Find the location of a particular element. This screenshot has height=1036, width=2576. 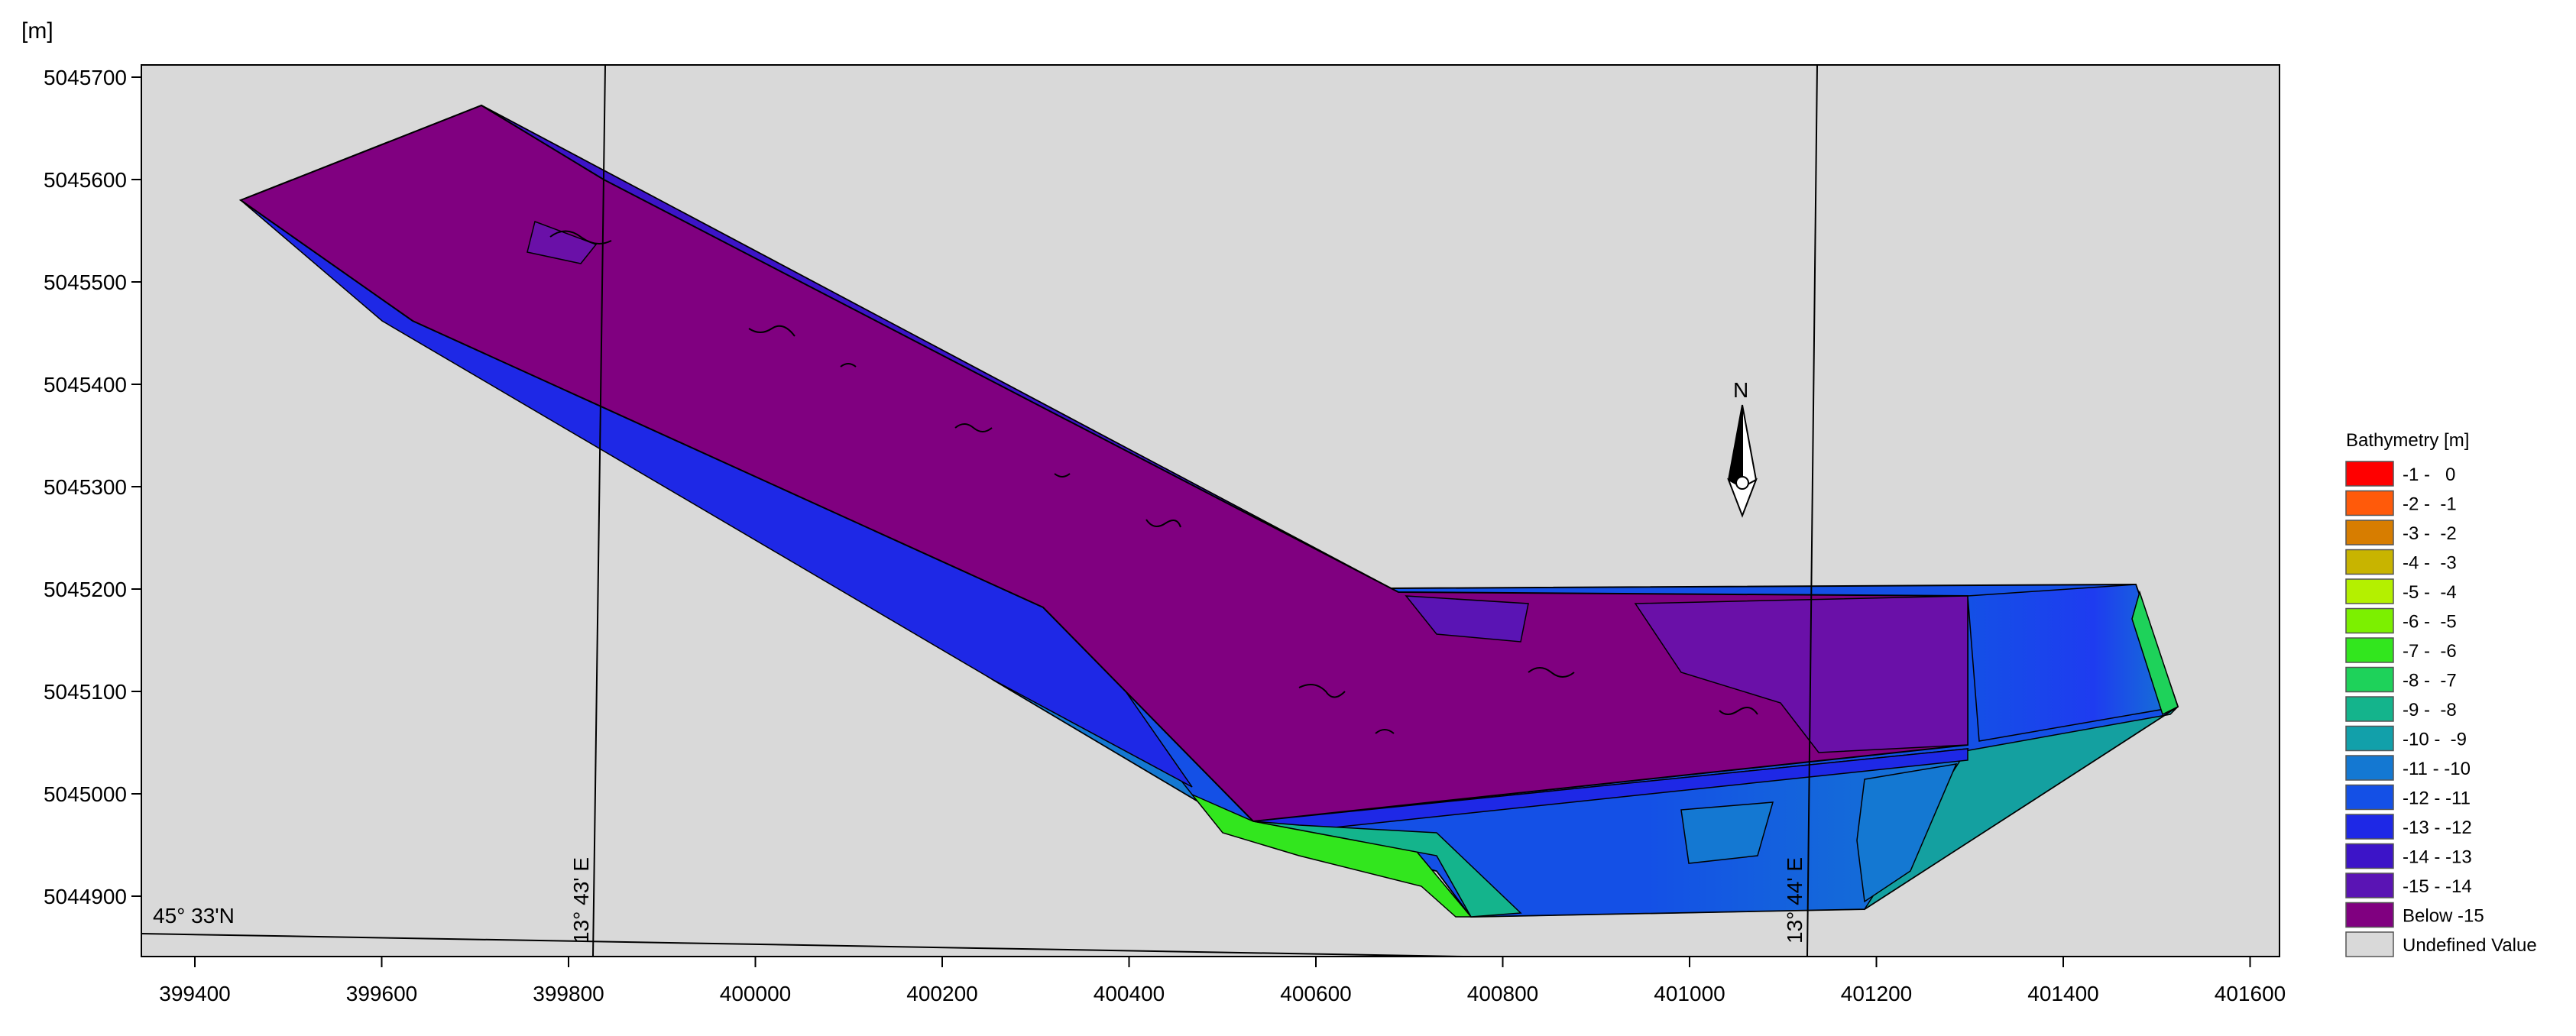

y-tick-label: 5045700 is located at coordinates (85, 77).